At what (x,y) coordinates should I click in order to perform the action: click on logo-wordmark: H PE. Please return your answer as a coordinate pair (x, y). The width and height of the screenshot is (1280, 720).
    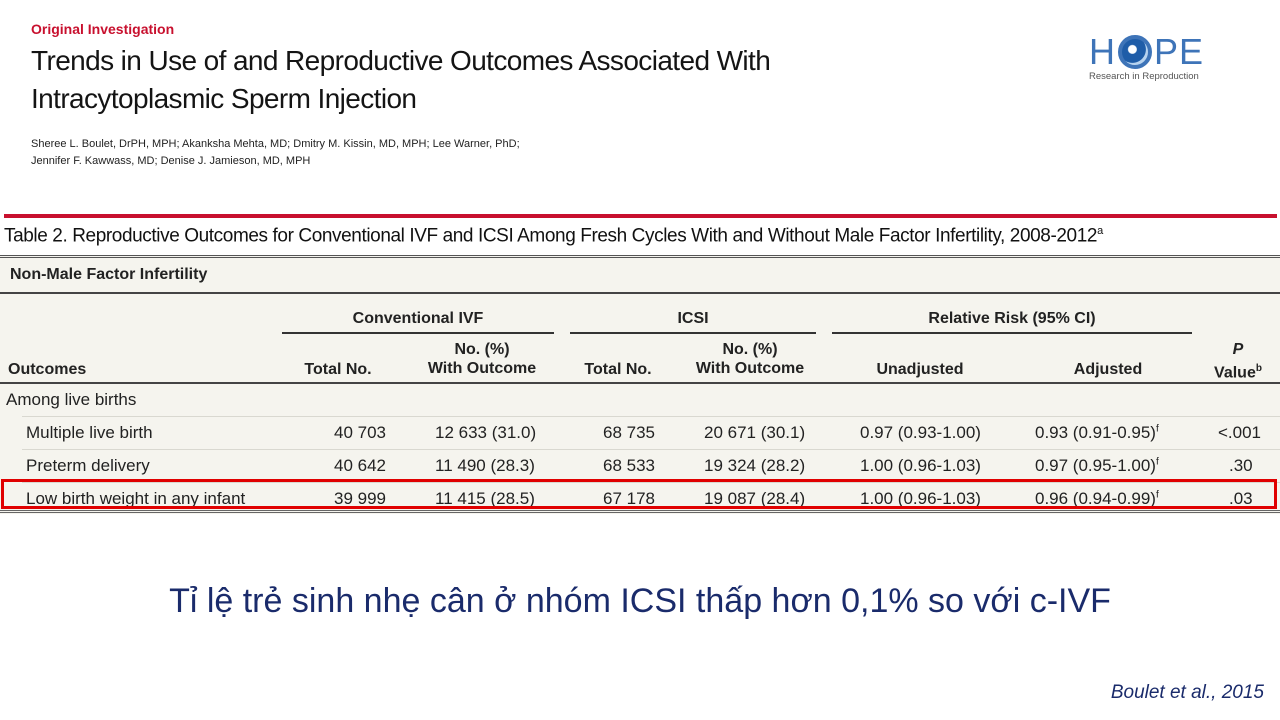
    Looking at the image, I should click on (1149, 52).